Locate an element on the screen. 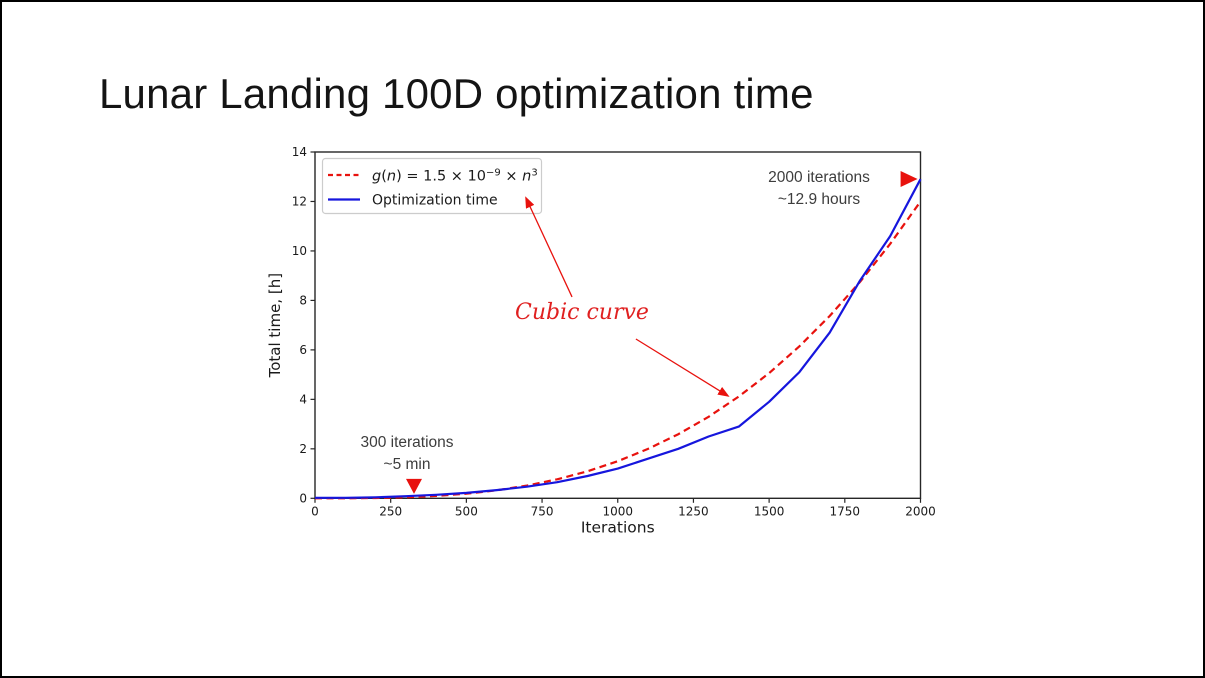 The width and height of the screenshot is (1205, 678). svg-text: 14 is located at coordinates (299, 152).